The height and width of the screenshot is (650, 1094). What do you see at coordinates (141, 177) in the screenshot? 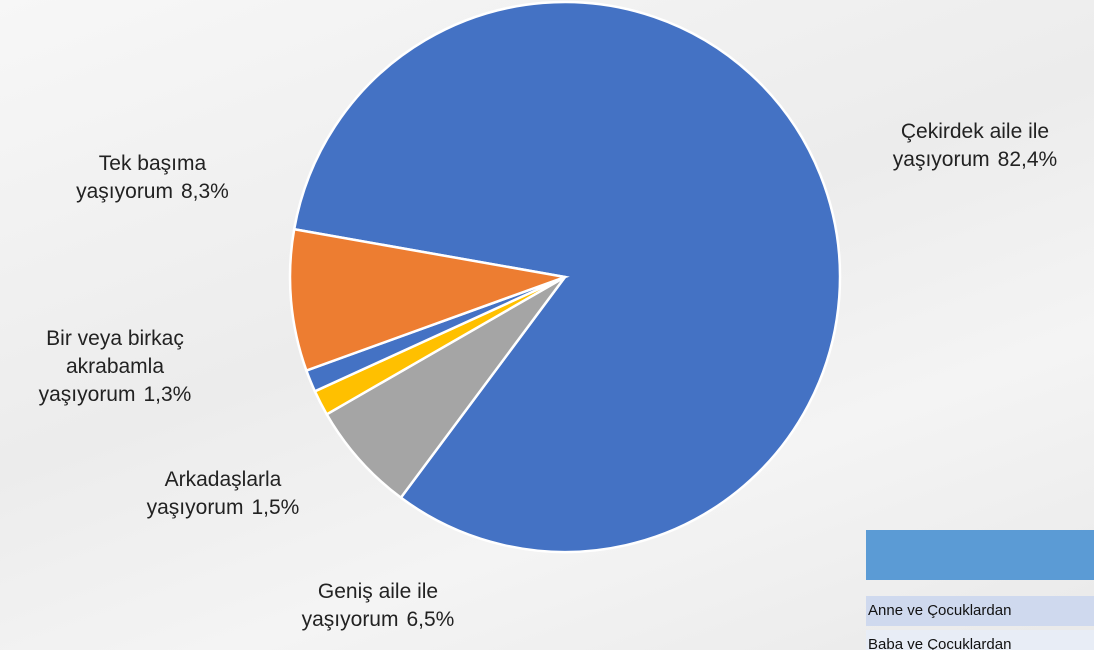
I see `category-name: Tek başıma yaşıyorum` at bounding box center [141, 177].